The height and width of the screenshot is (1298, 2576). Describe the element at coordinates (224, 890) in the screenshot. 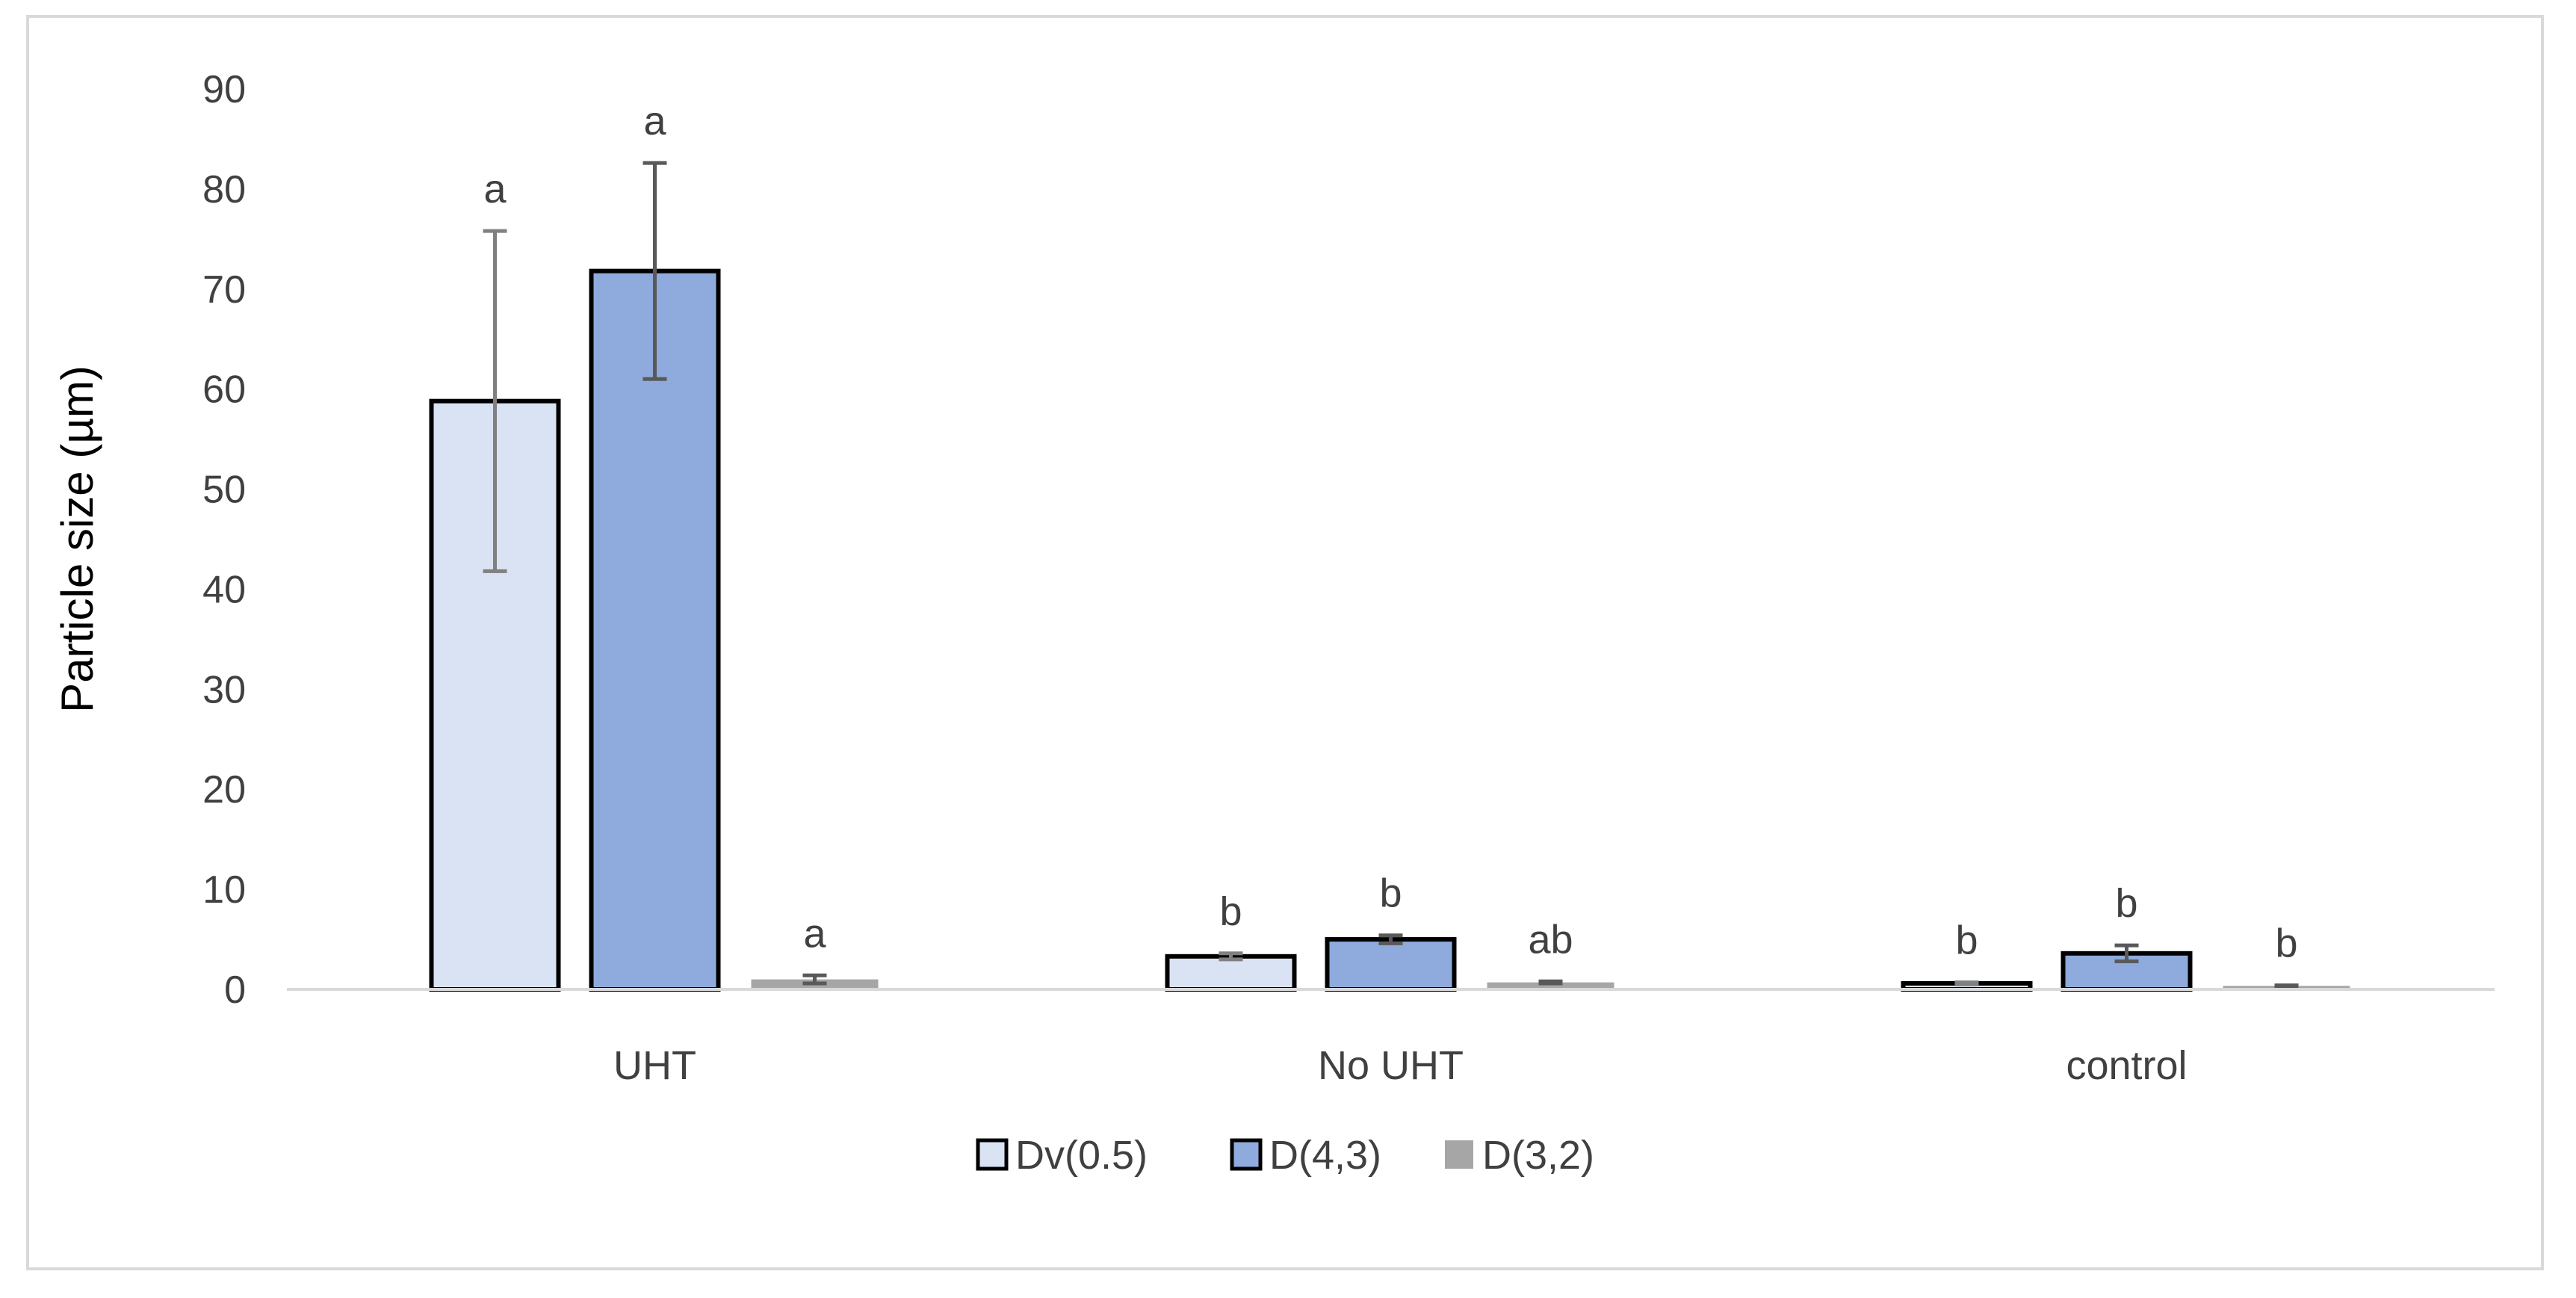

I see `y-tick-label: 10` at that location.